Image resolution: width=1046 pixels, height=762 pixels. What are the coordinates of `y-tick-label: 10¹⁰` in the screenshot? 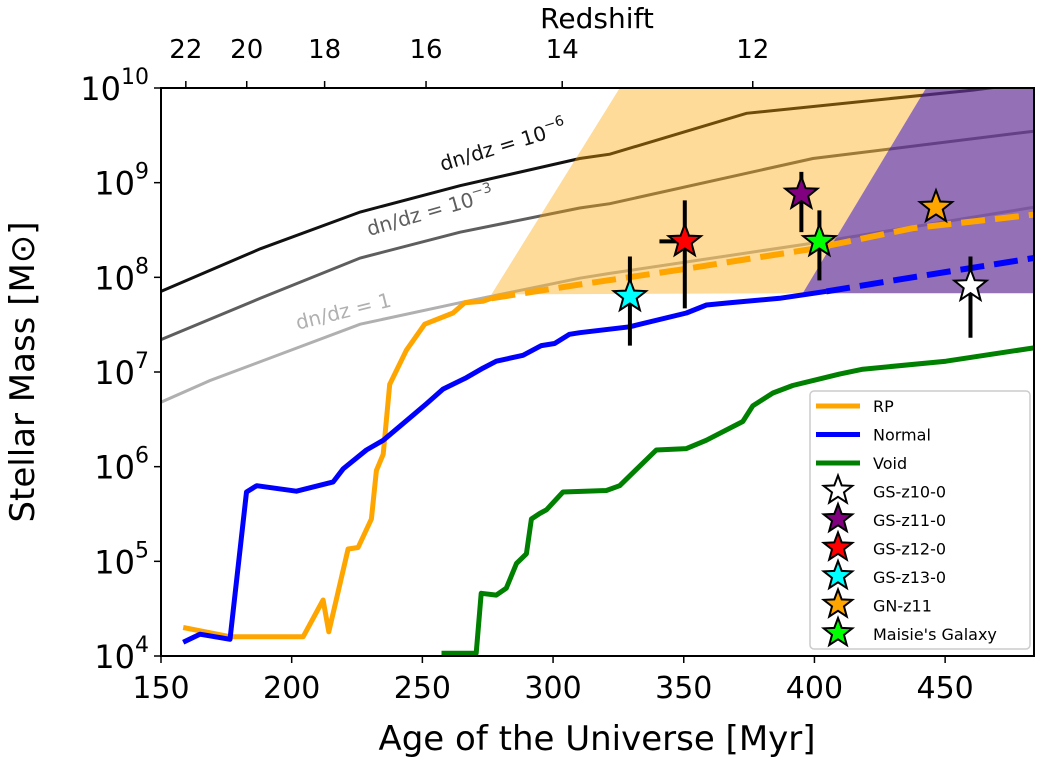 It's located at (114, 86).